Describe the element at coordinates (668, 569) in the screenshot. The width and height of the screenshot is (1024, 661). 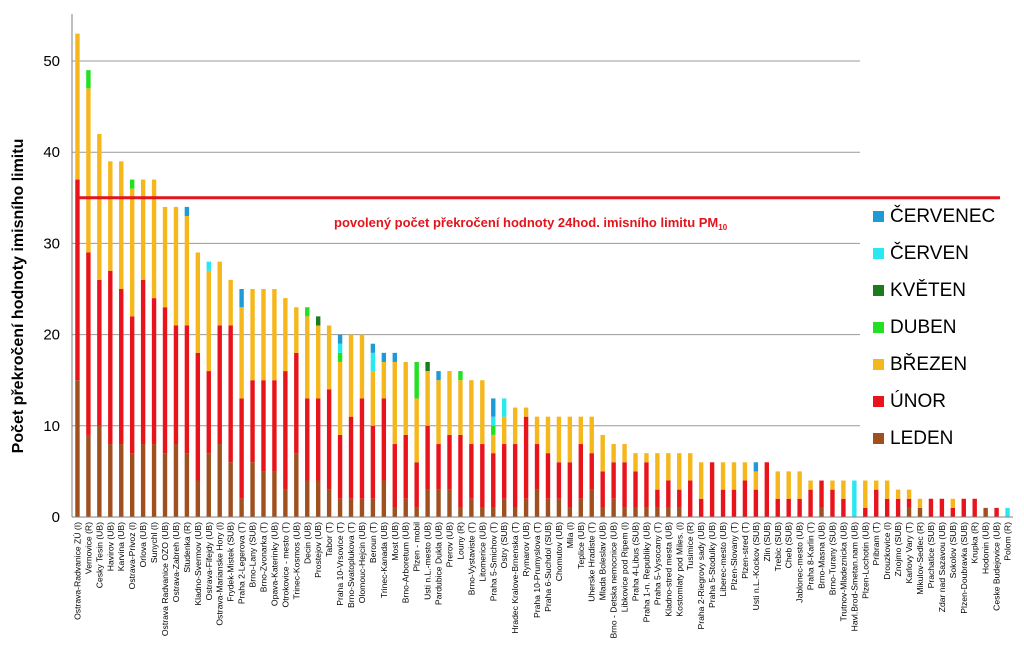
I see `x-tick-label: Kladno-stred mesta (UB)` at that location.